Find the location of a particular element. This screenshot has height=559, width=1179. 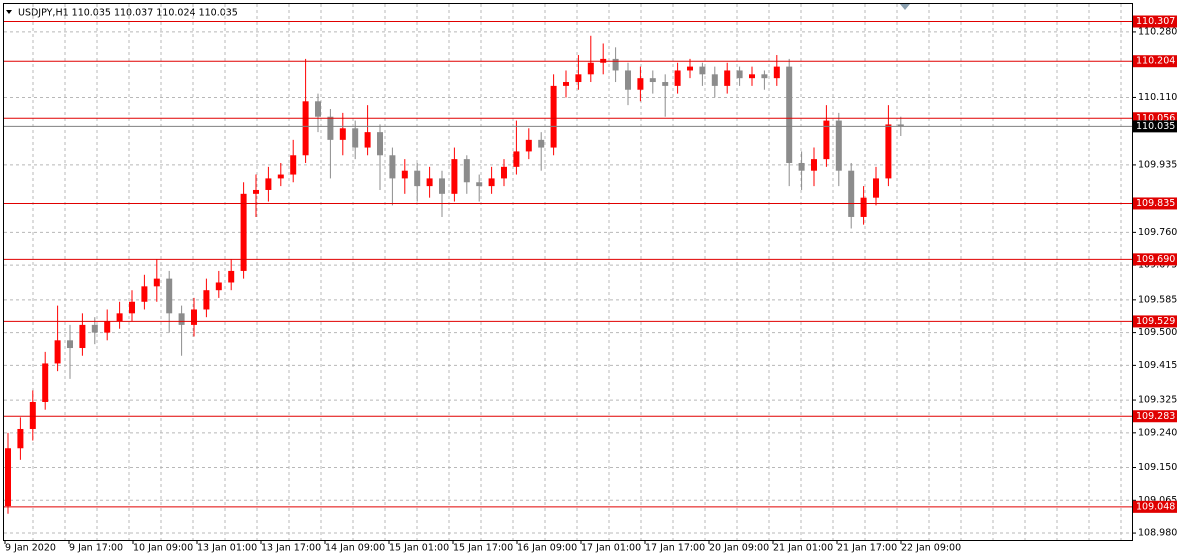

level-label: 109.048 is located at coordinates (1155, 506).